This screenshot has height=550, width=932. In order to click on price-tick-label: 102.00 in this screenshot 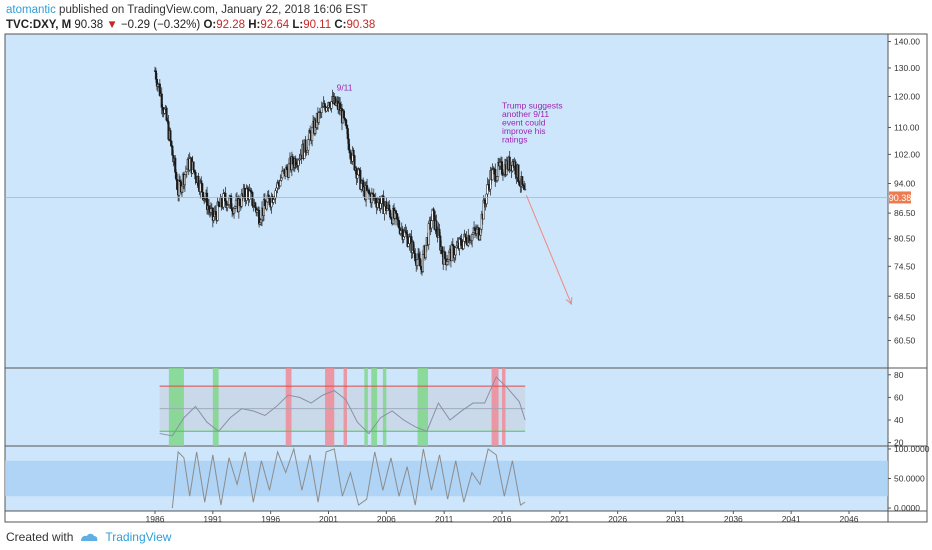, I will do `click(907, 154)`.